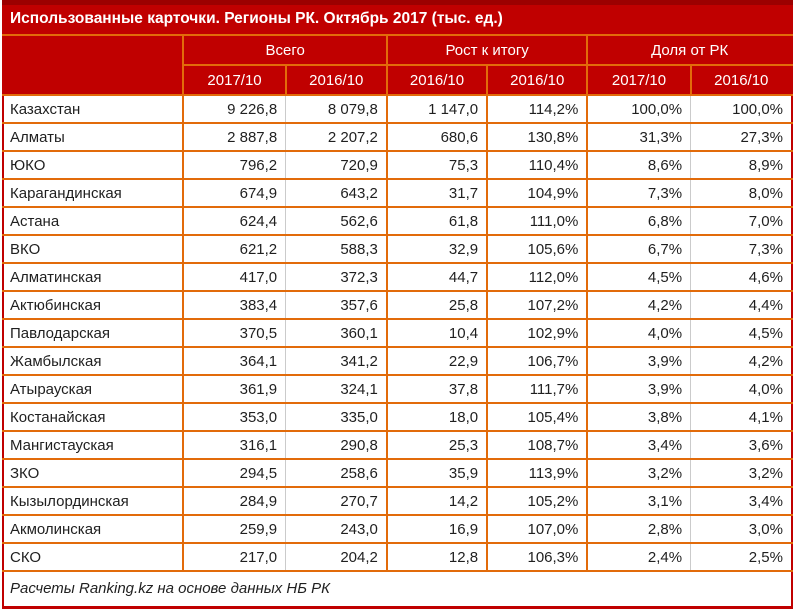  Describe the element at coordinates (235, 529) in the screenshot. I see `value-cell: 259,9` at that location.